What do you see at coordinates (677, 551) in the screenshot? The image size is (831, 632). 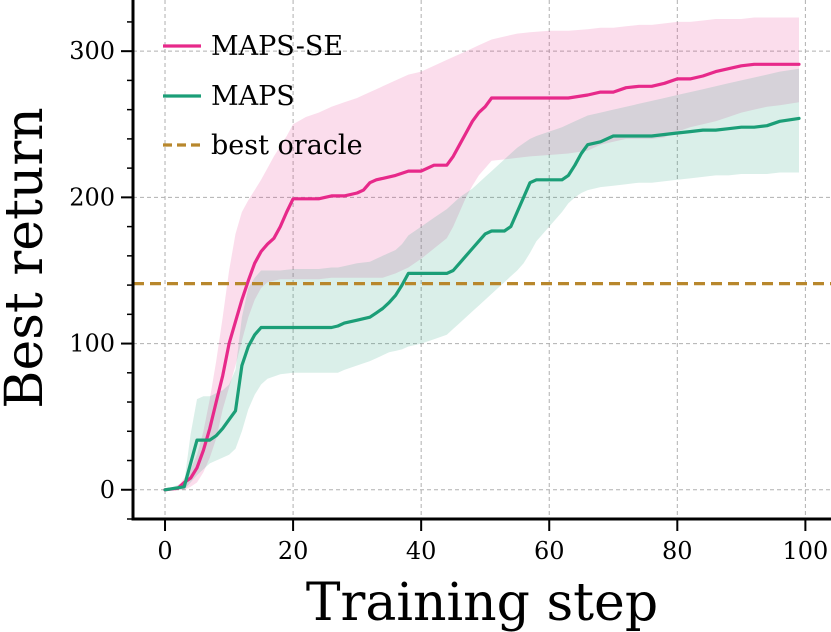 I see `x-tick-label-80: 80` at bounding box center [677, 551].